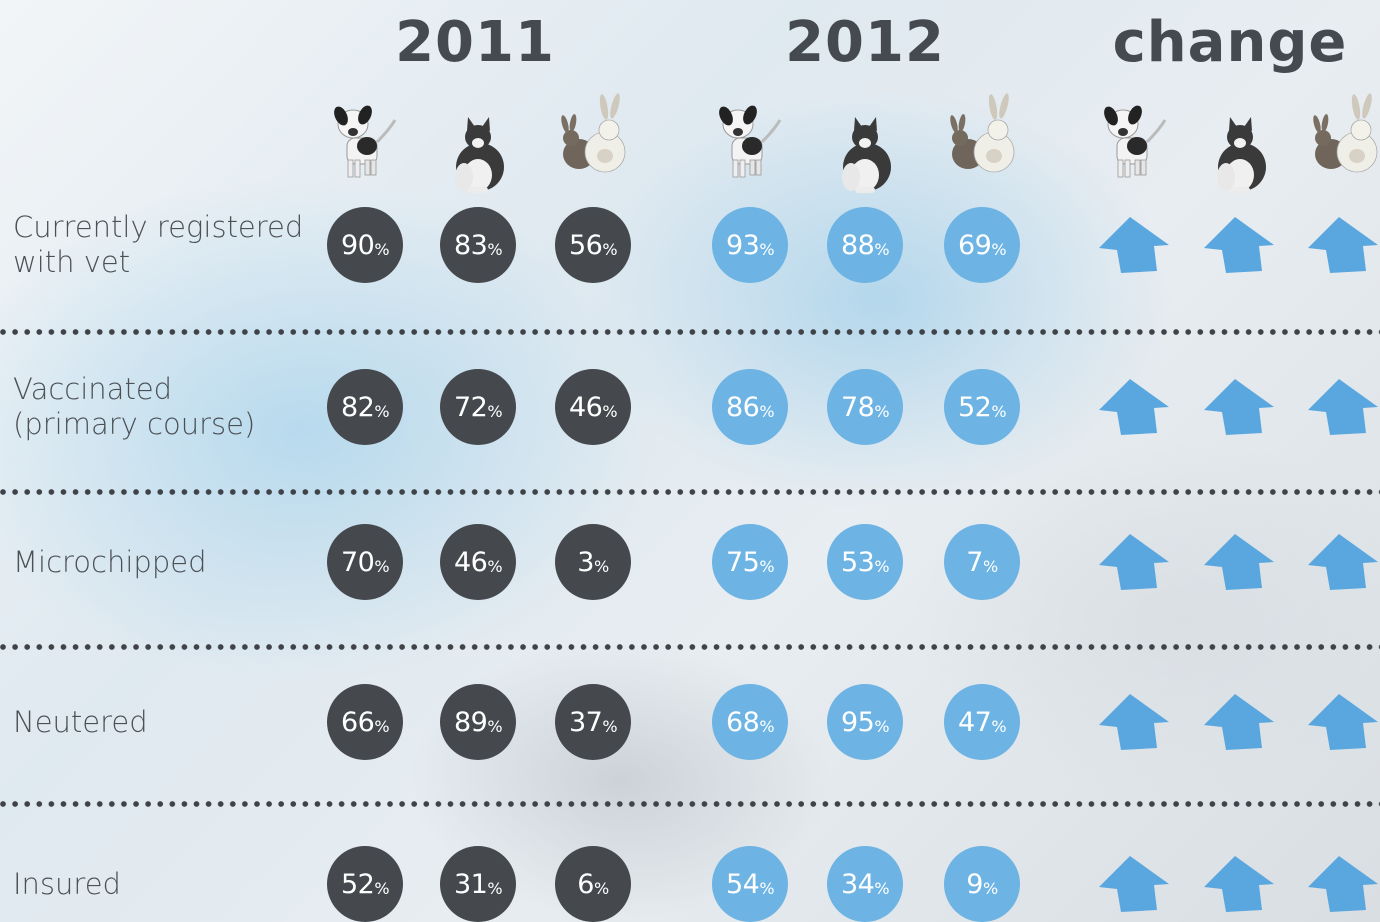 This screenshot has height=922, width=1380. What do you see at coordinates (1240, 152) in the screenshot?
I see `cat-icon-change` at bounding box center [1240, 152].